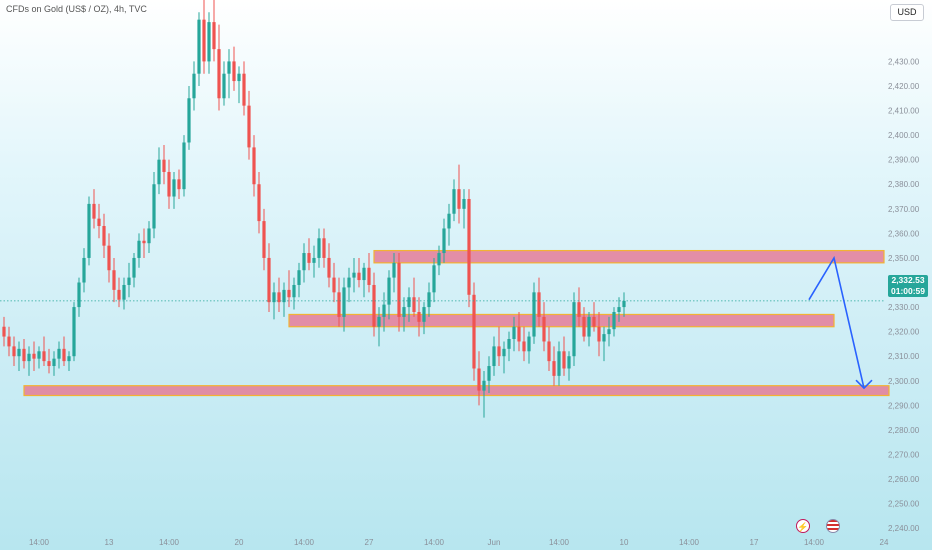 The height and width of the screenshot is (550, 932). Describe the element at coordinates (907, 12) in the screenshot. I see `currency-button: USD` at that location.